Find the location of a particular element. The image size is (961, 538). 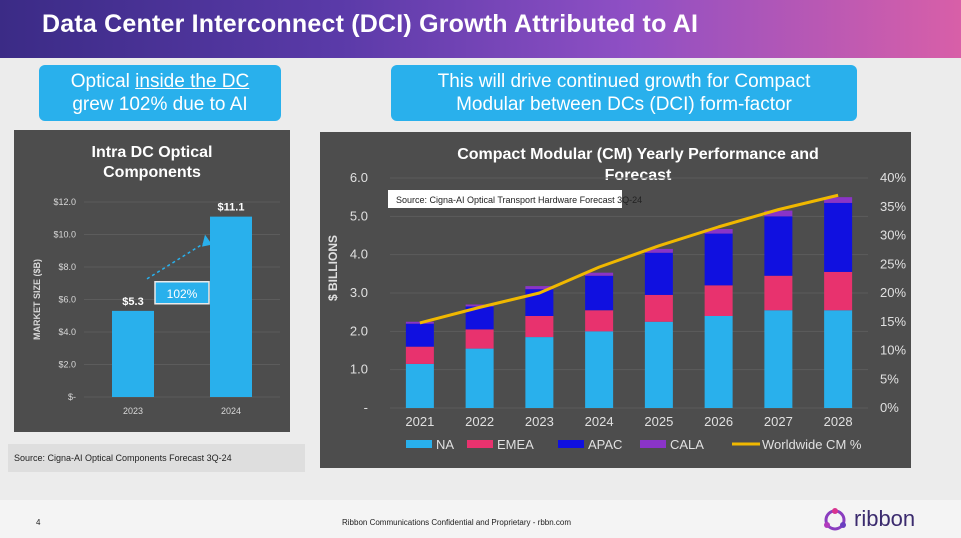

left-ytick-3: $6.0 is located at coordinates (67, 300).